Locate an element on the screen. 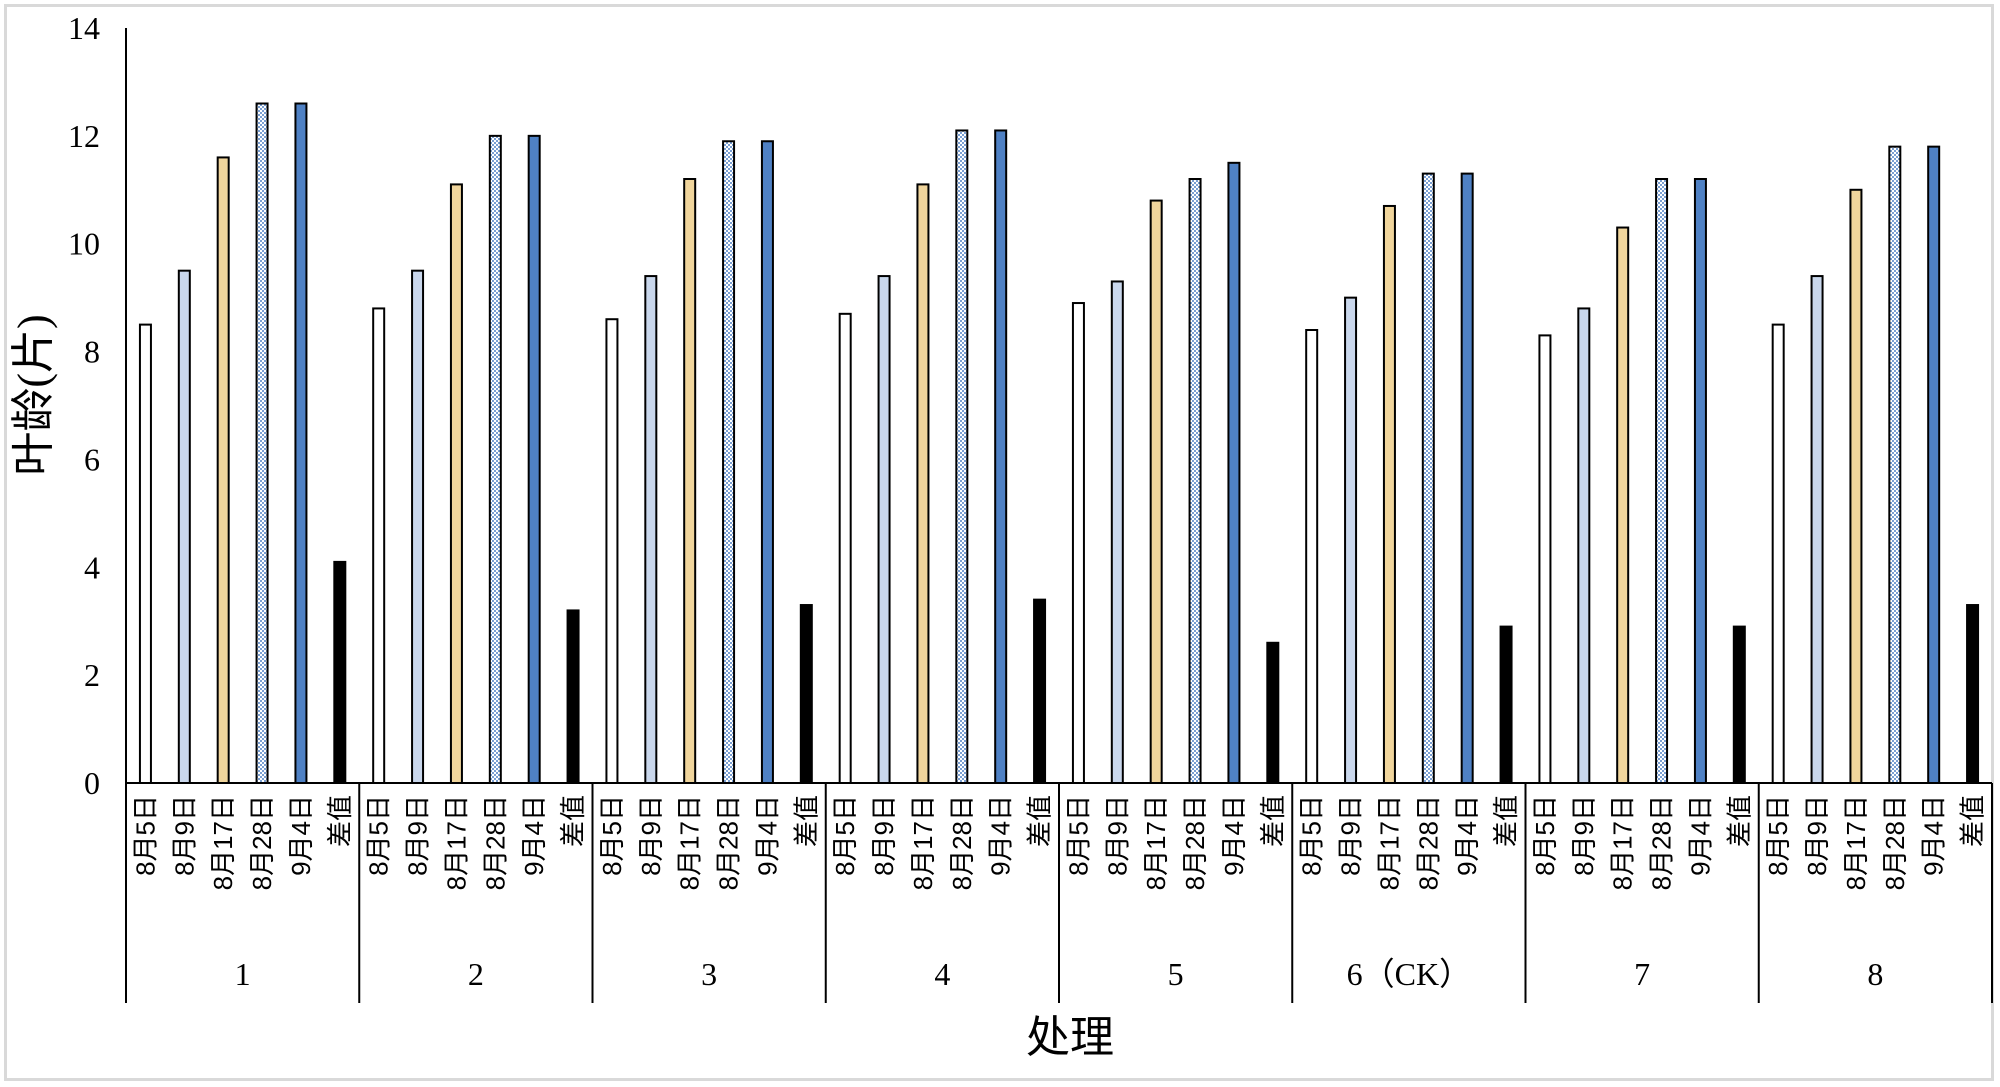  y-tick-label: 8 is located at coordinates (92, 352).